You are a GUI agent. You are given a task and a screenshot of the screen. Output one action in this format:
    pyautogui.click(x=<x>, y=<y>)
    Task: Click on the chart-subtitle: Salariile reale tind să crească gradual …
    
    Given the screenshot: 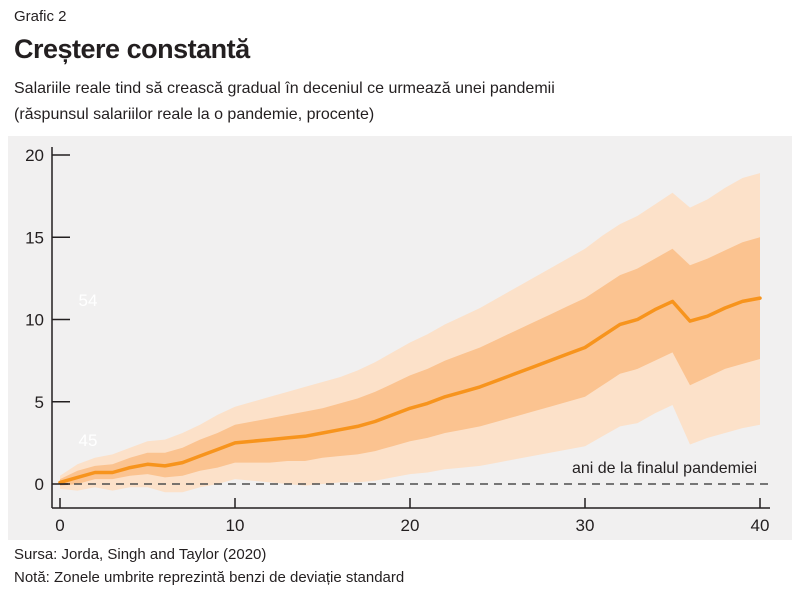 What is the action you would take?
    pyautogui.click(x=284, y=88)
    